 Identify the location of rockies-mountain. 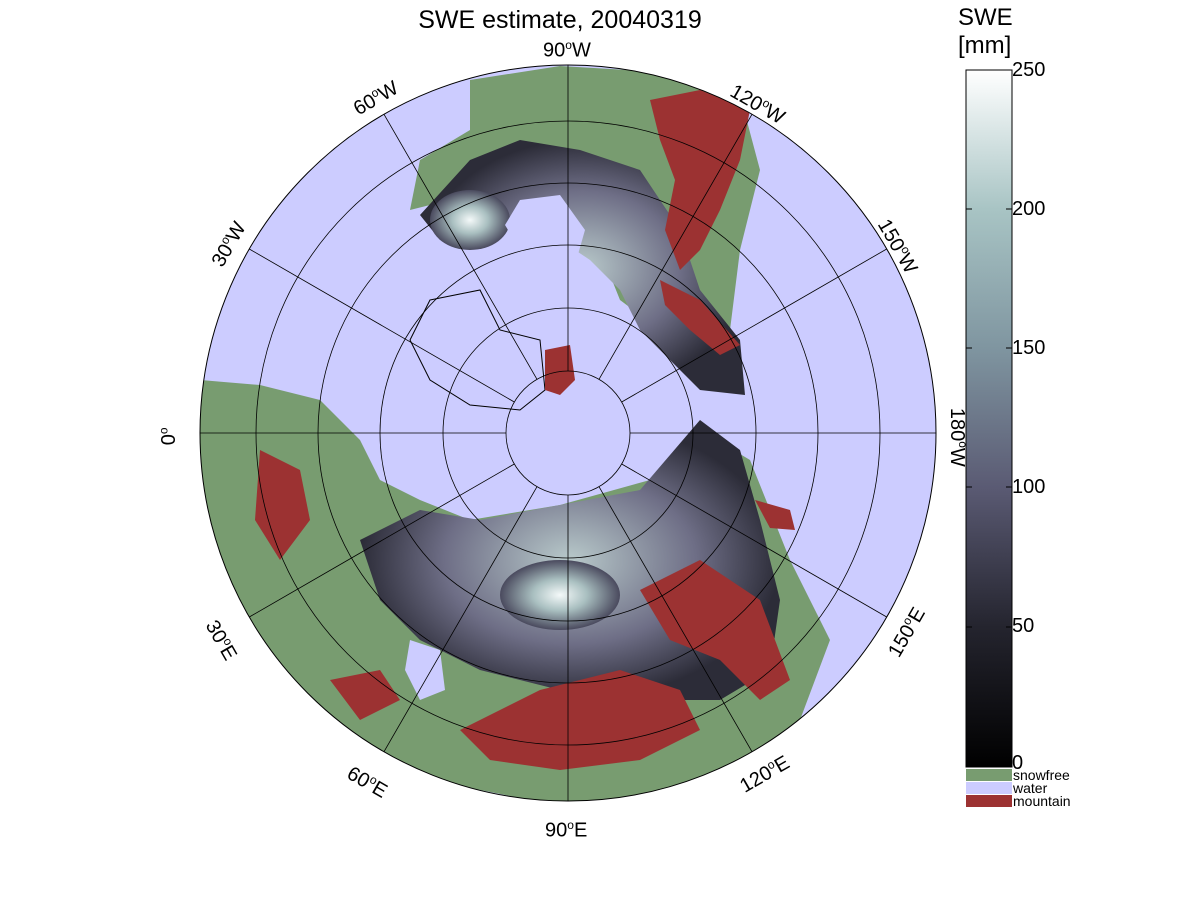
(700, 180).